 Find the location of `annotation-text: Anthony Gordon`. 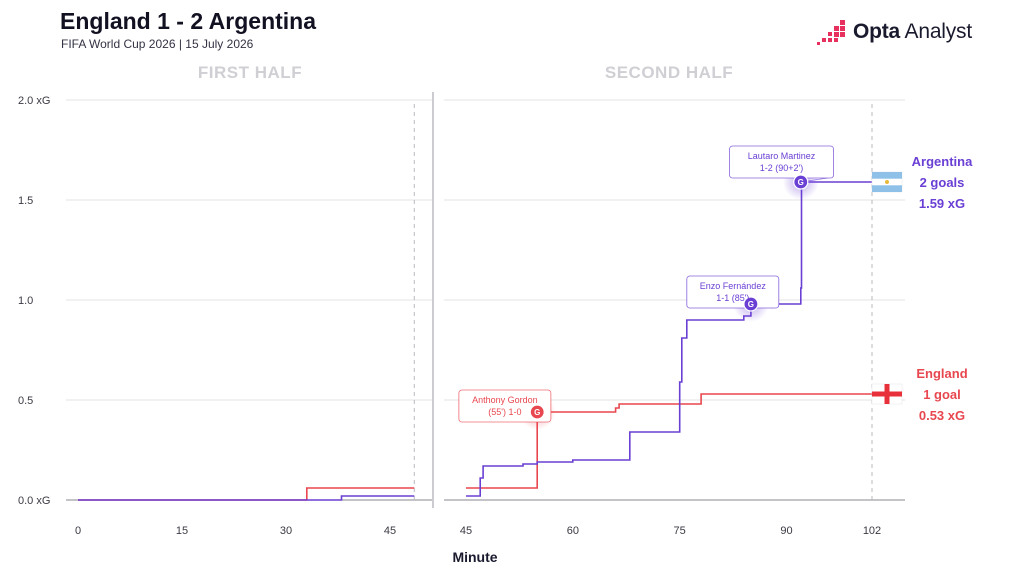

annotation-text: Anthony Gordon is located at coordinates (505, 400).